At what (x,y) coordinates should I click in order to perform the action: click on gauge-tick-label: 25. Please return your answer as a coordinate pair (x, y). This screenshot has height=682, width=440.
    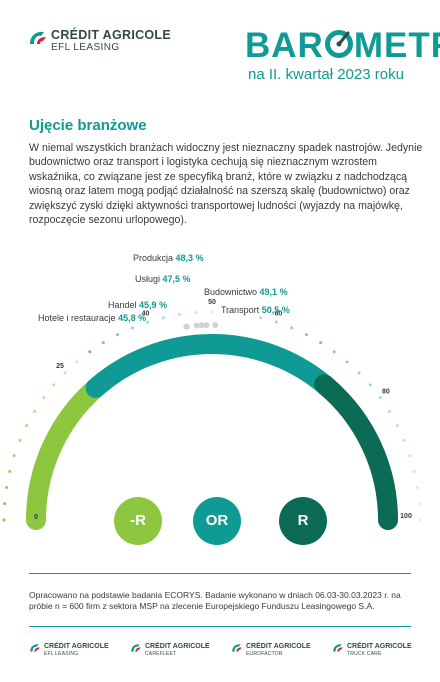
    Looking at the image, I should click on (60, 366).